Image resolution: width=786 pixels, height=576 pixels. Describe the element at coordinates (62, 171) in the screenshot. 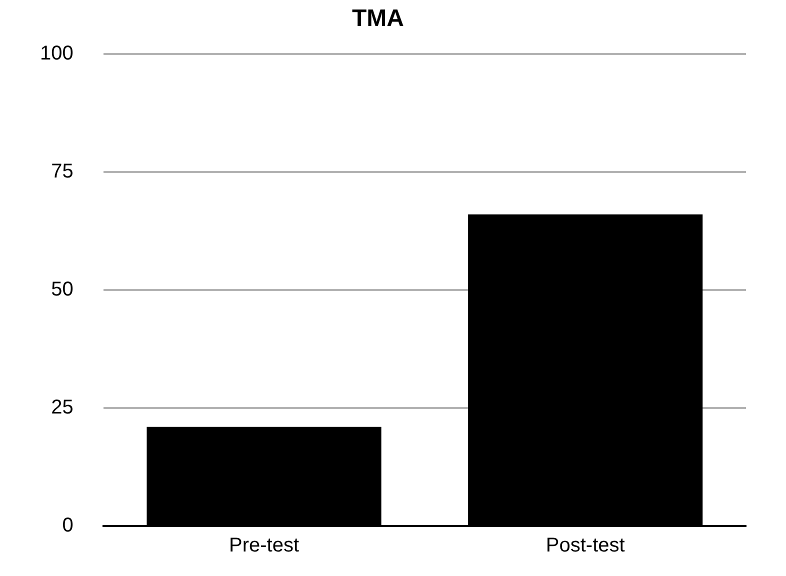

I see `y-tick-label: 75` at that location.